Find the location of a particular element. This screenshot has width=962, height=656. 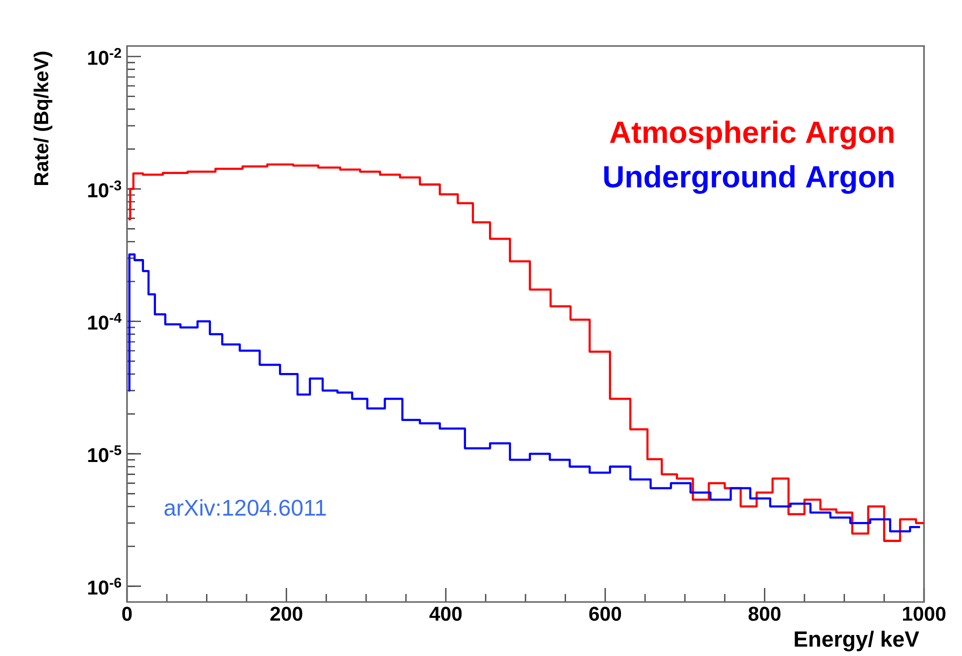

y-tick-label: 10$^{-2}$ is located at coordinates (105, 56).